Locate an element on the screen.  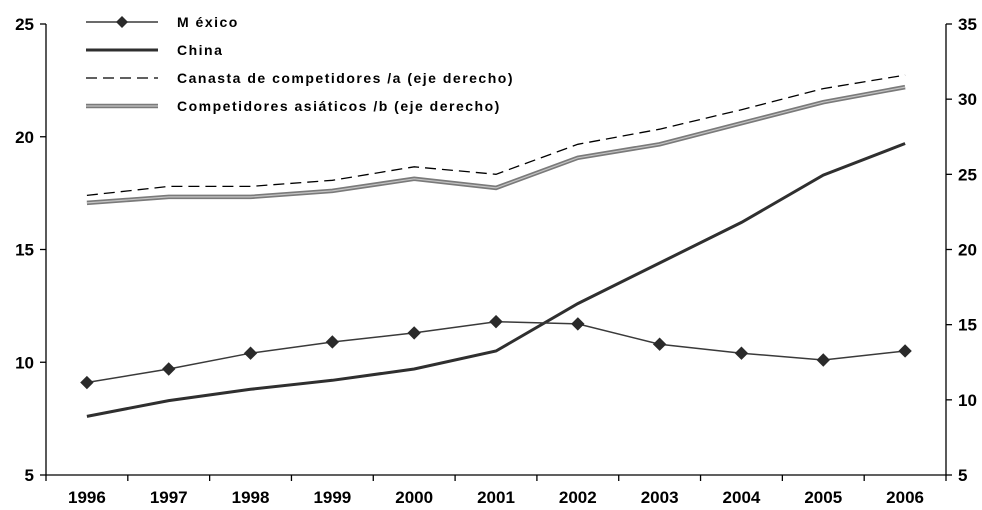
left-tick-label: 25 is located at coordinates (24, 24).